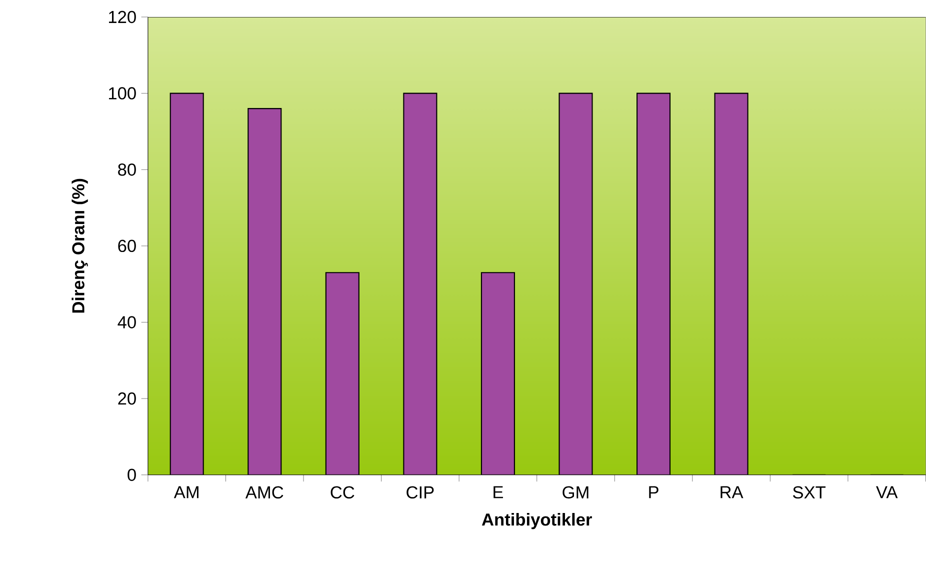 This screenshot has height=583, width=926. What do you see at coordinates (122, 93) in the screenshot?
I see `y-tick-label: 100` at bounding box center [122, 93].